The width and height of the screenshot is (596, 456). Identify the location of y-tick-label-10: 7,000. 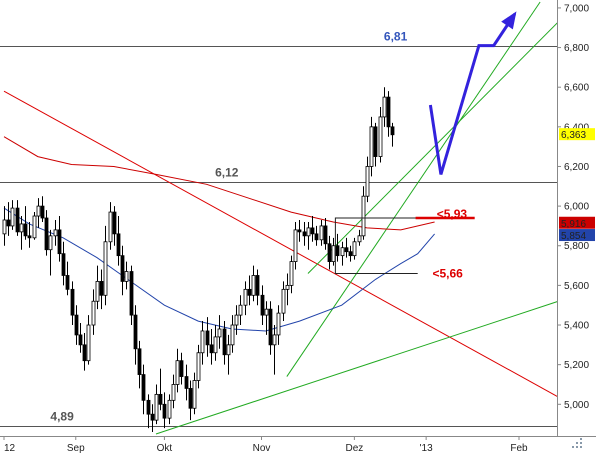
(576, 8).